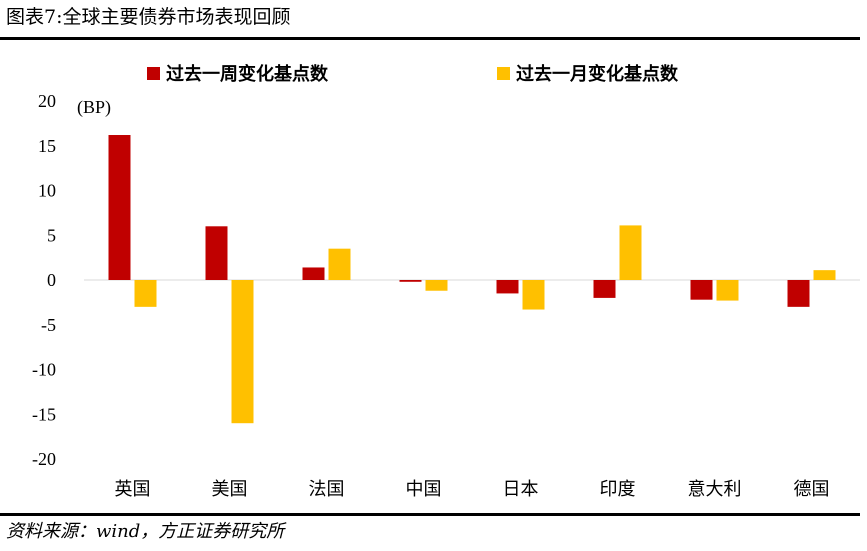 The height and width of the screenshot is (551, 867). What do you see at coordinates (44, 370) in the screenshot?
I see `y-tick-label: -10` at bounding box center [44, 370].